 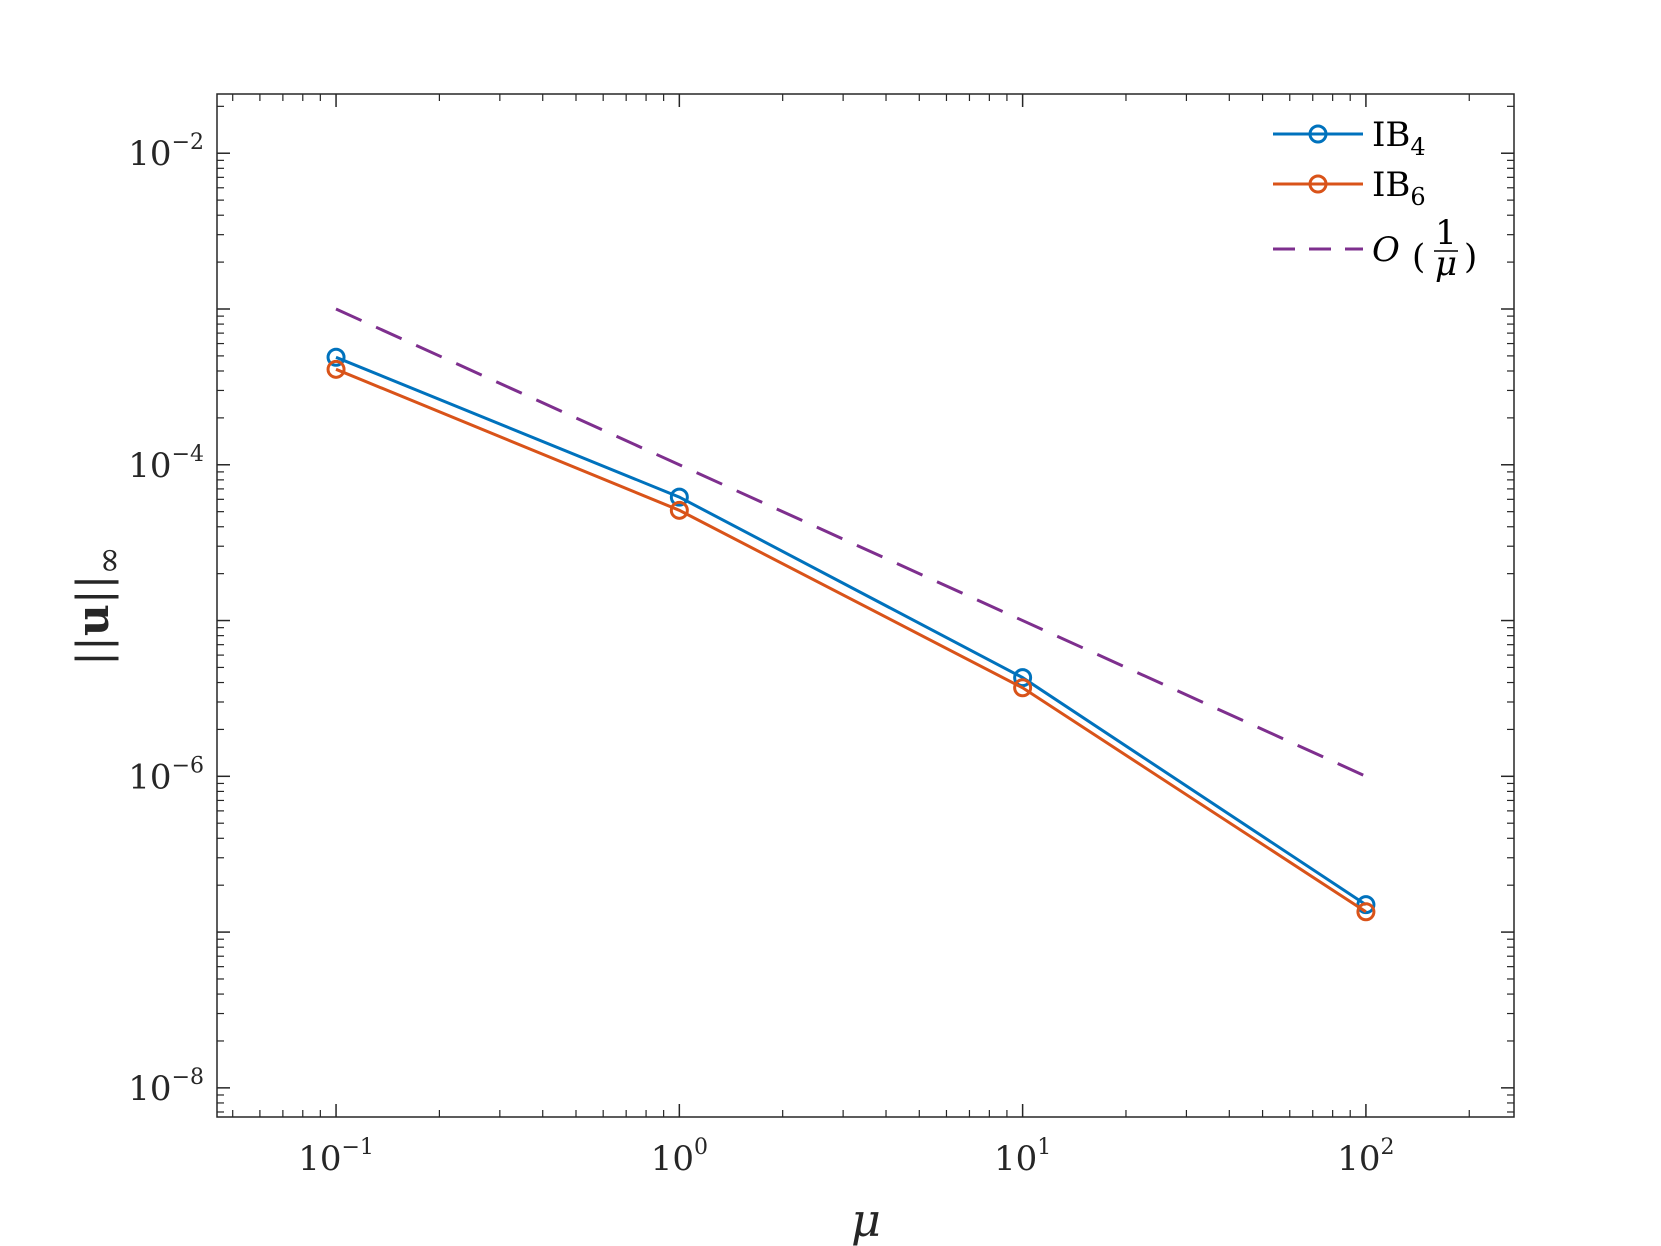 What do you see at coordinates (166, 152) in the screenshot?
I see `y-tick-label: 10⁻²` at bounding box center [166, 152].